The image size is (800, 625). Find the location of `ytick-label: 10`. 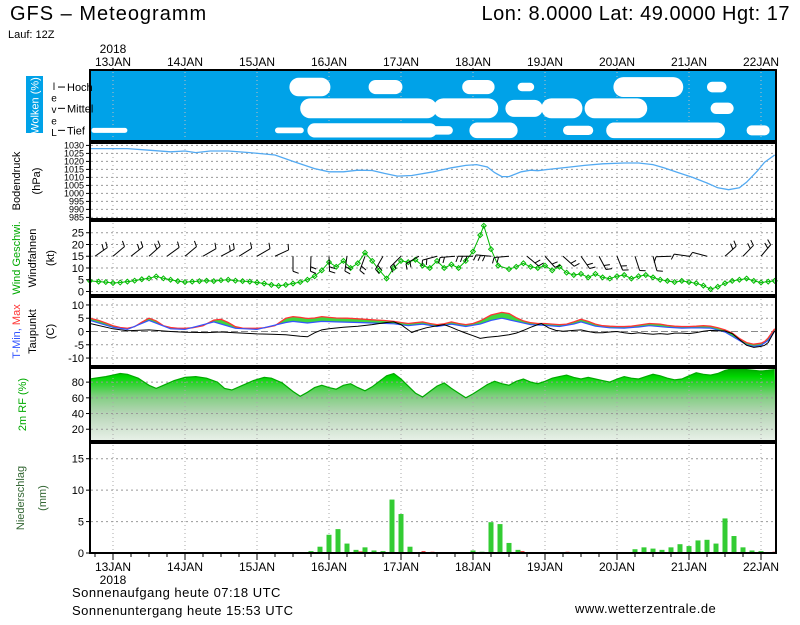

ytick-label: 10 is located at coordinates (78, 269).